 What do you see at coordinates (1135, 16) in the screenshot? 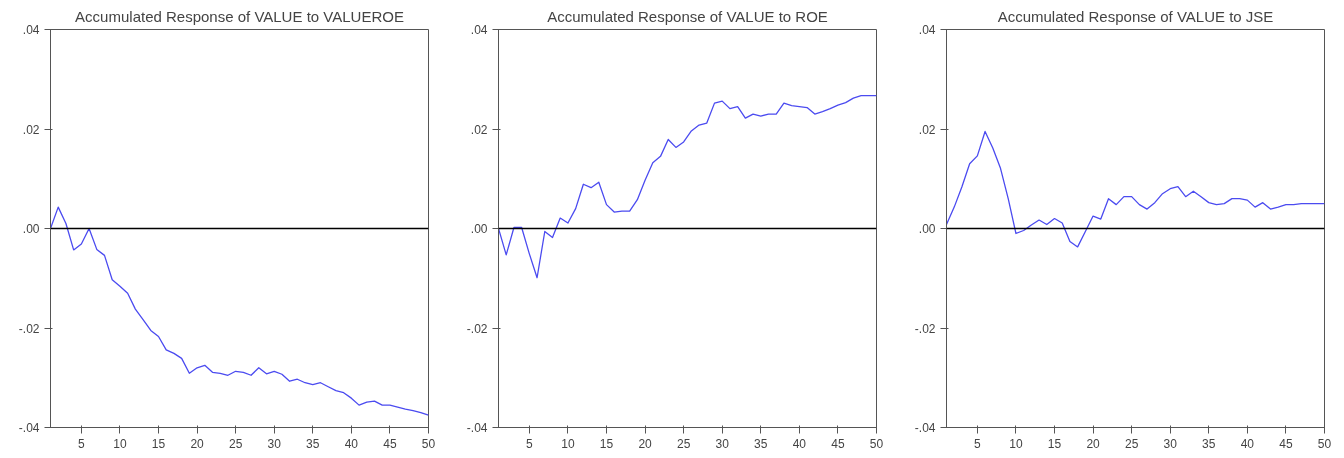
I see `chart-title: Accumulated Response of VALUE to JSE` at bounding box center [1135, 16].